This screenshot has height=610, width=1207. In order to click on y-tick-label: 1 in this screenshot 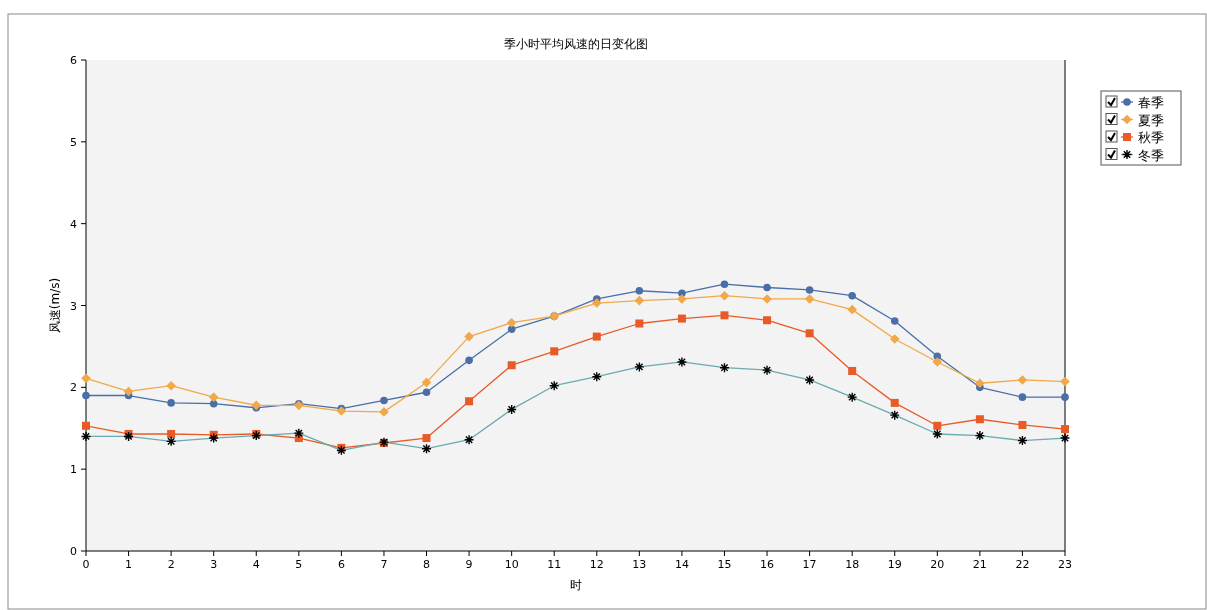, I will do `click(73, 470)`.